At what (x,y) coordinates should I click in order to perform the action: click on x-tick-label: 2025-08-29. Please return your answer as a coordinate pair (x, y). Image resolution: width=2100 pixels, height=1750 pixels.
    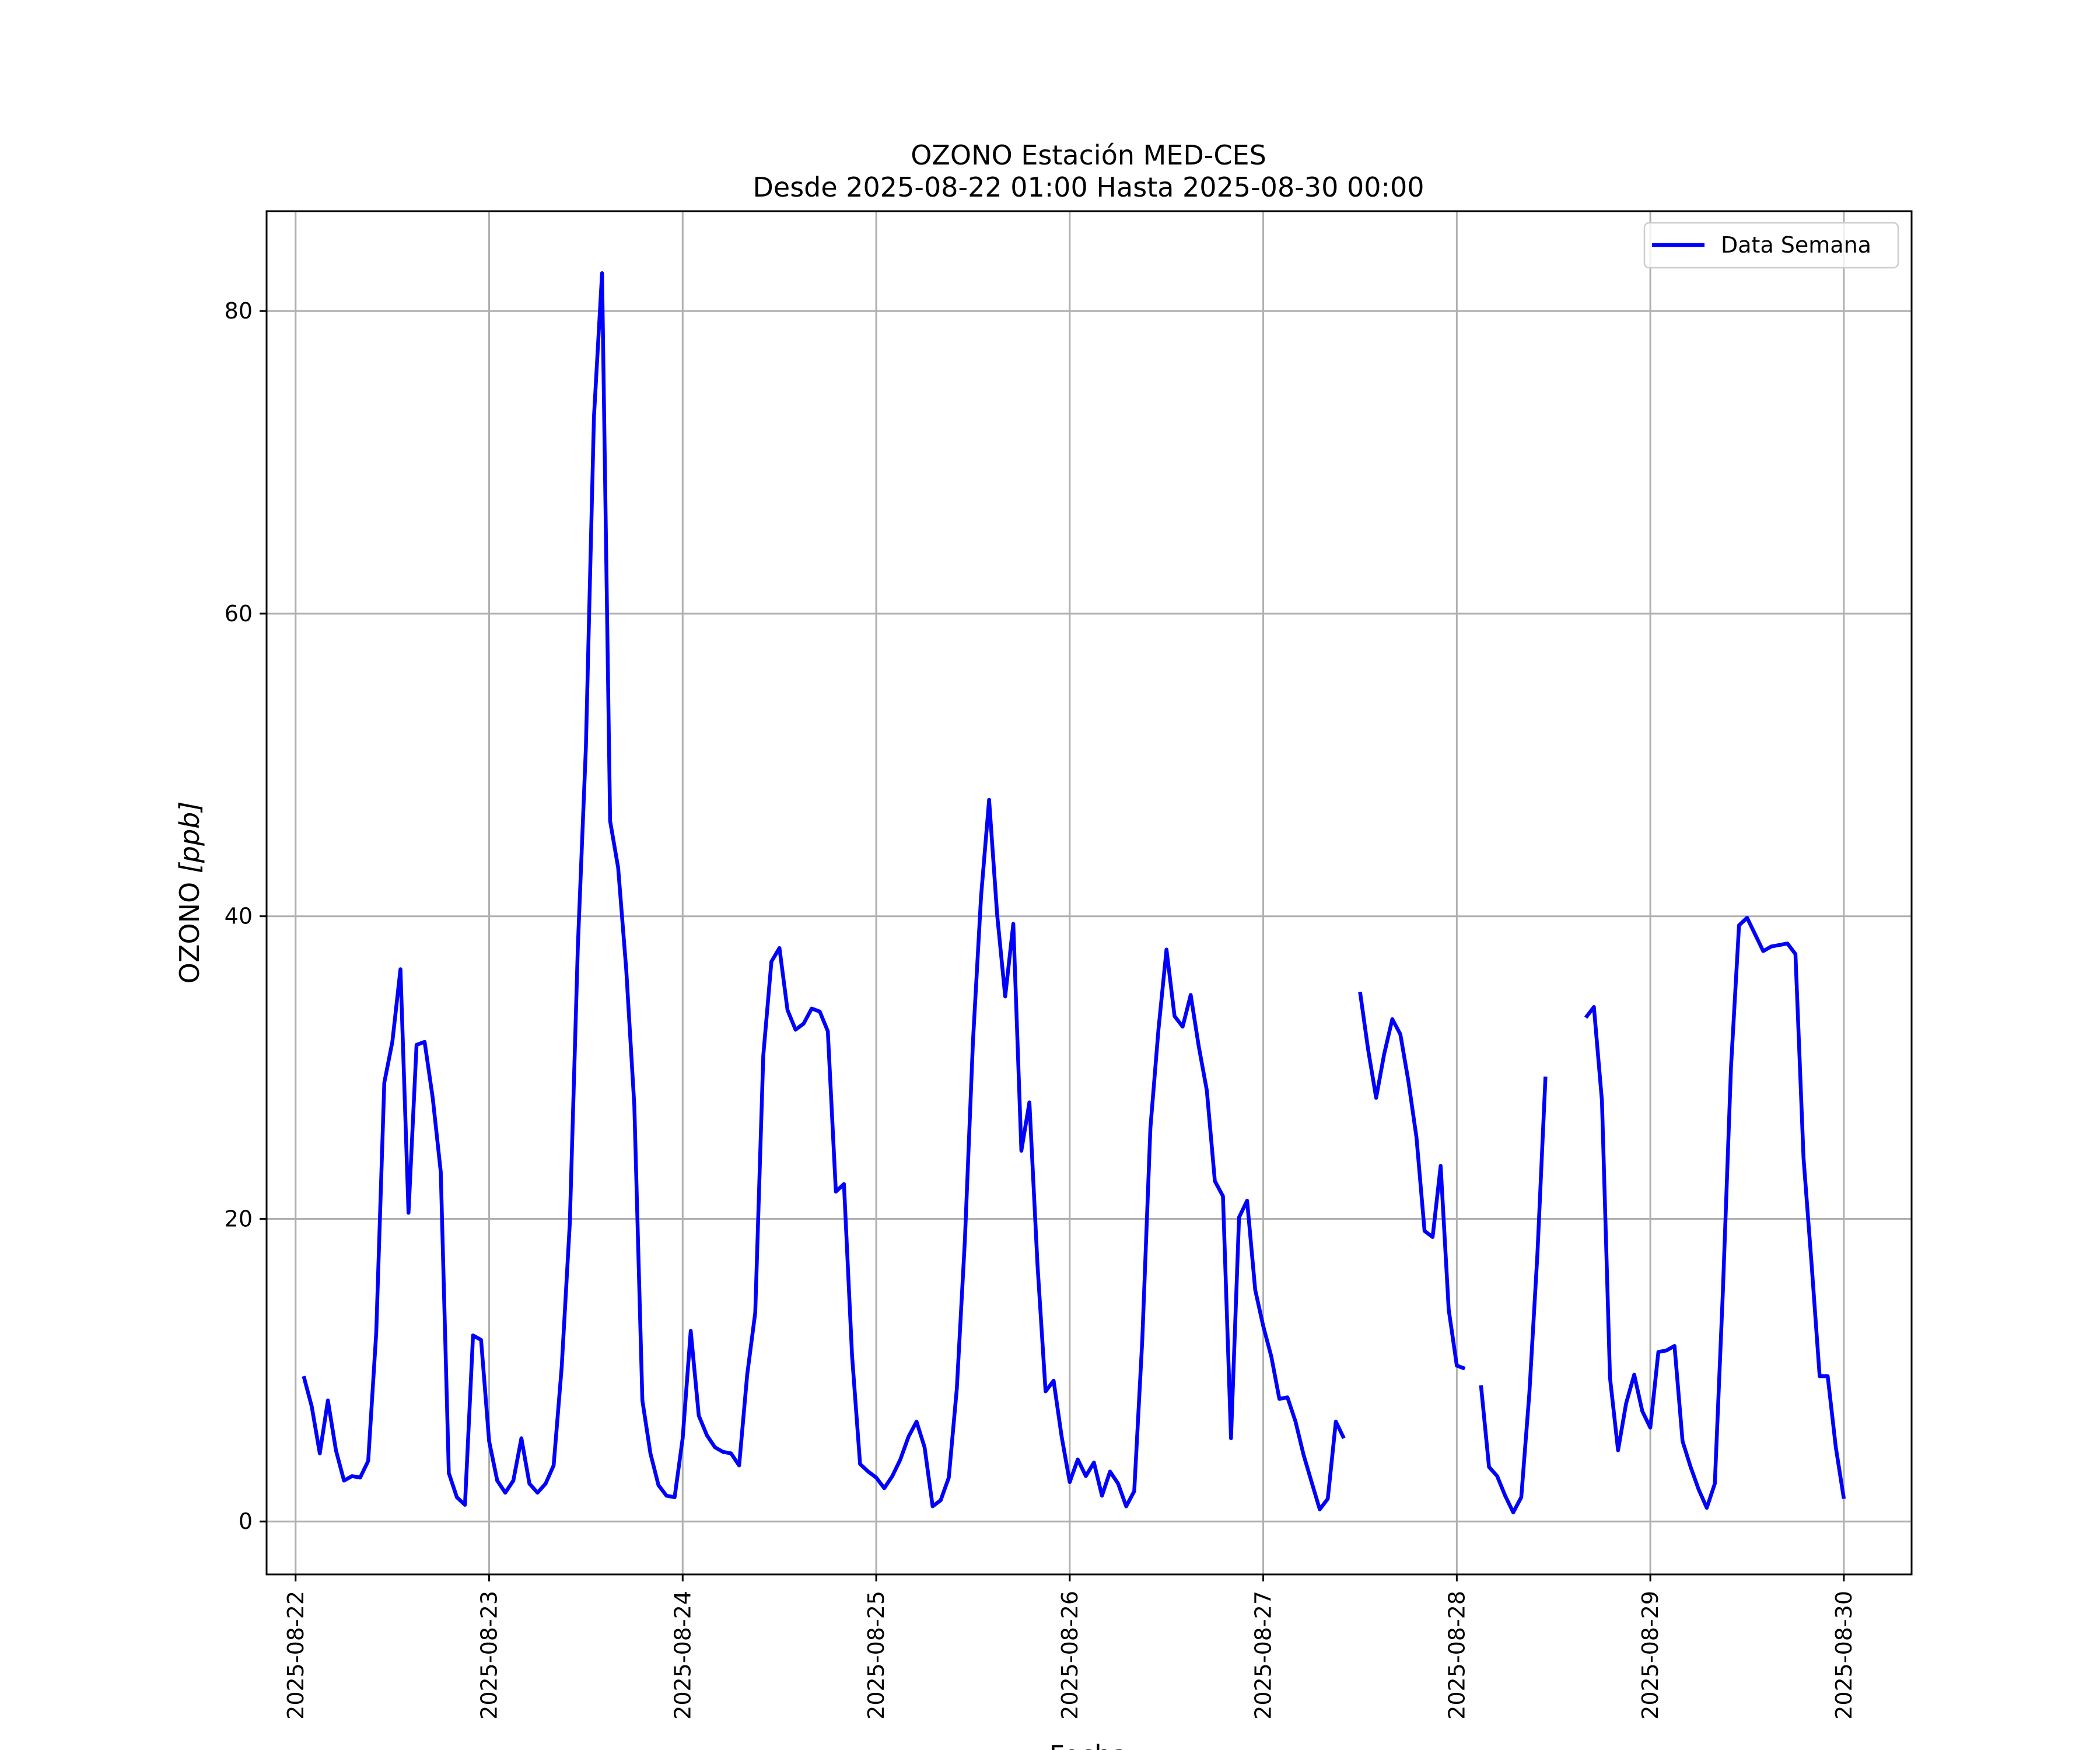
    Looking at the image, I should click on (1650, 1655).